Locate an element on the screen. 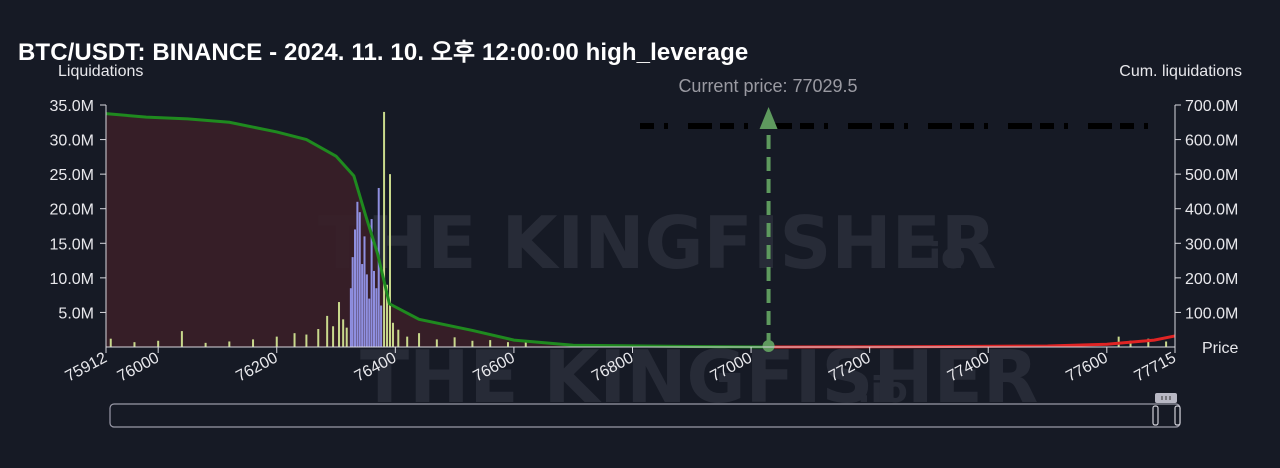 The height and width of the screenshot is (468, 1280). x-tick-label: 76200 is located at coordinates (256, 367).